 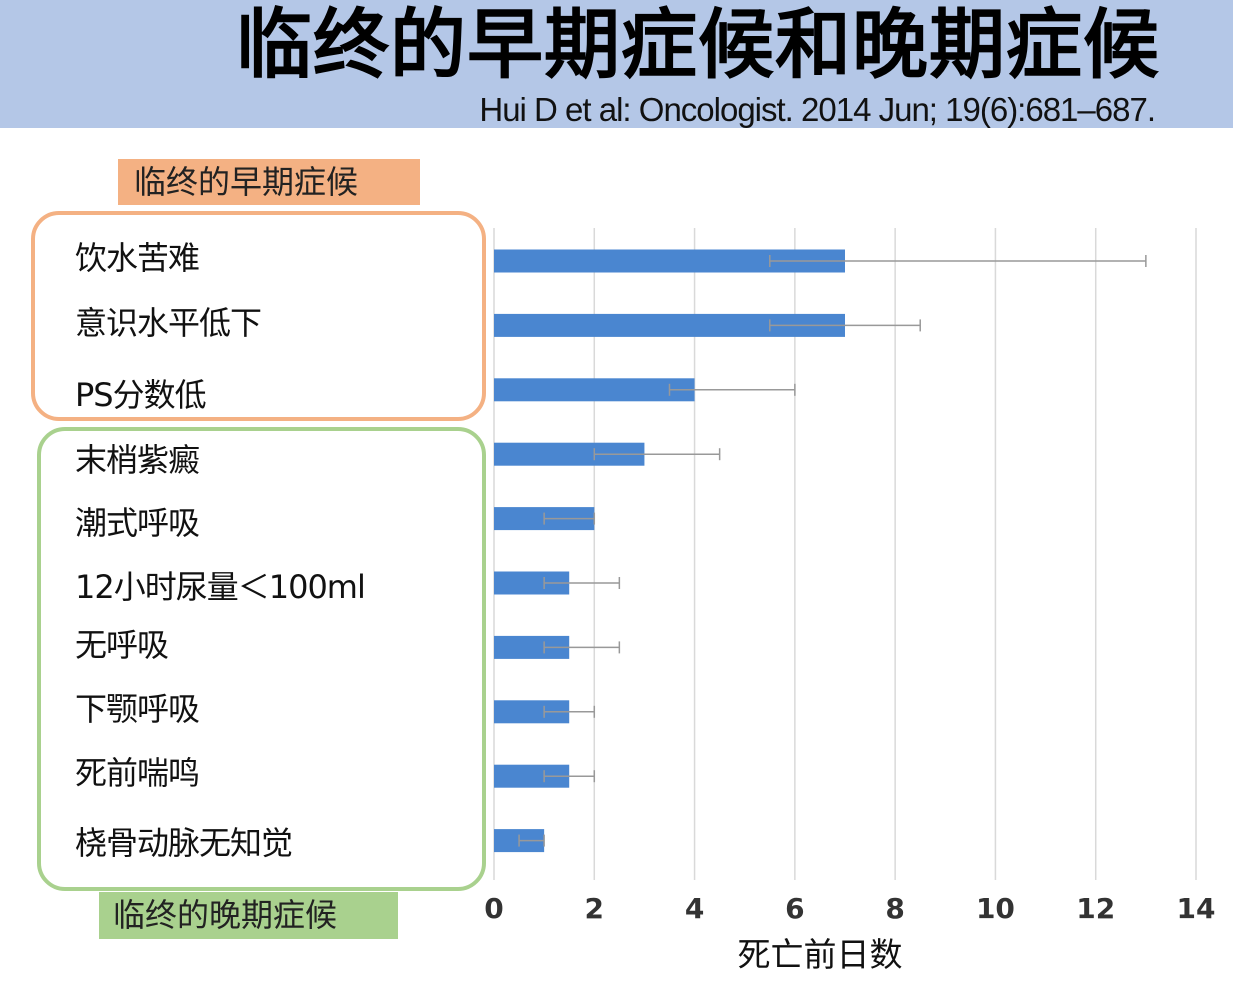 I want to click on title-banner, so click(x=616, y=64).